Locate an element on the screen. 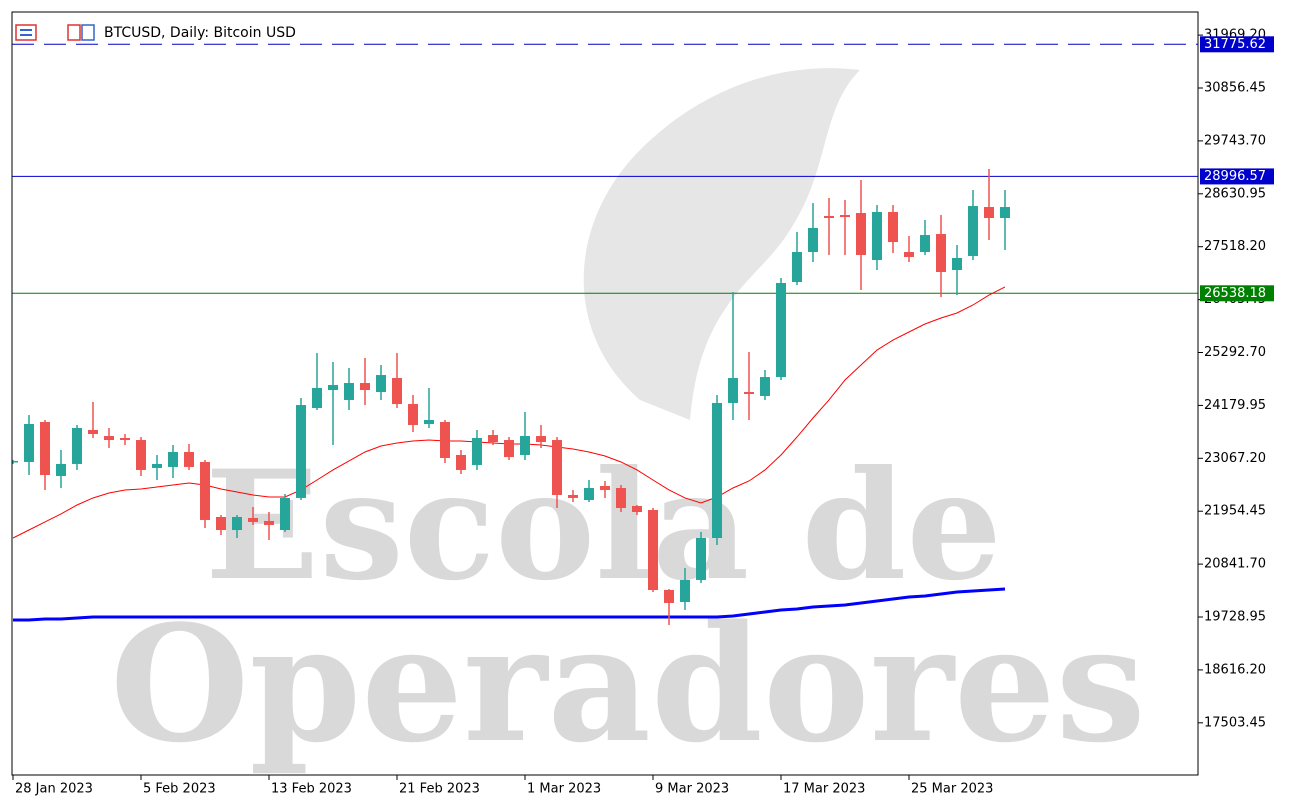 The width and height of the screenshot is (1298, 803). watermark-text: Escola de is located at coordinates (603, 526).